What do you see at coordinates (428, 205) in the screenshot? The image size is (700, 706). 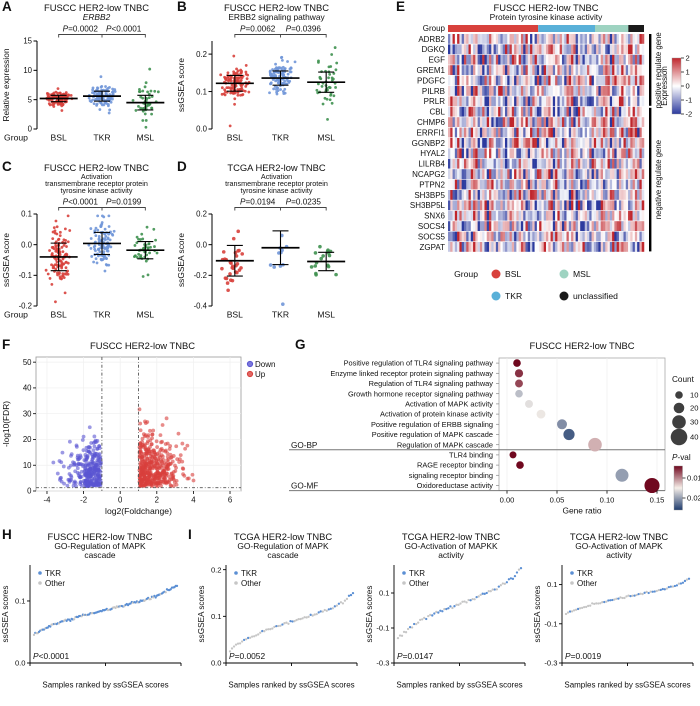 I see `gene-label: SH3BP5L` at bounding box center [428, 205].